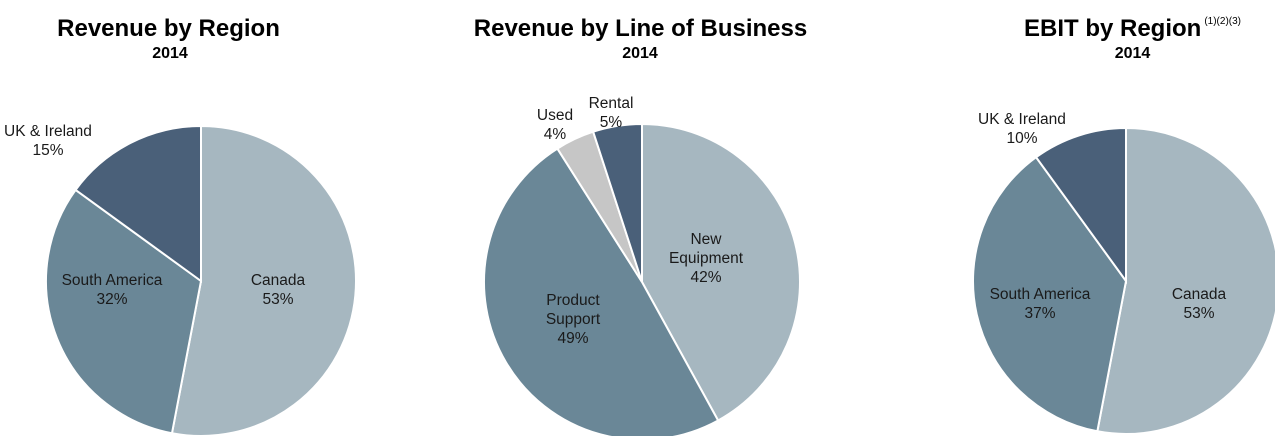 The width and height of the screenshot is (1275, 436). I want to click on chart-title: EBIT by Region (1)(2)(3), so click(1132, 28).